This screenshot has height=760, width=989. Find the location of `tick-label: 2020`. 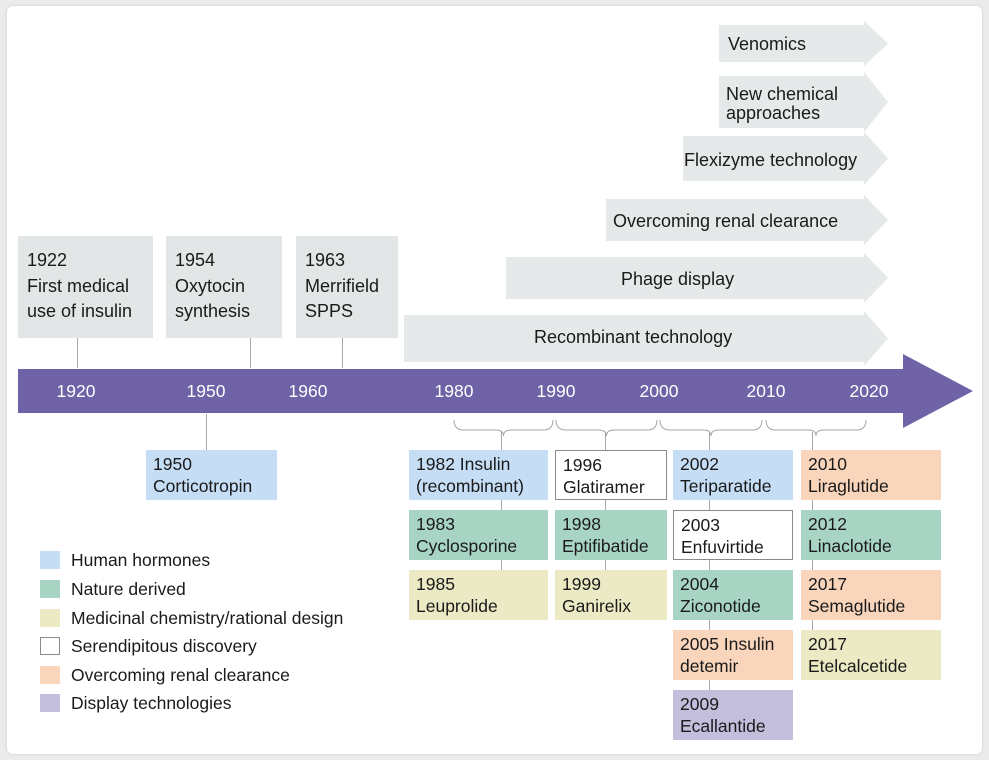

tick-label: 2020 is located at coordinates (869, 391).